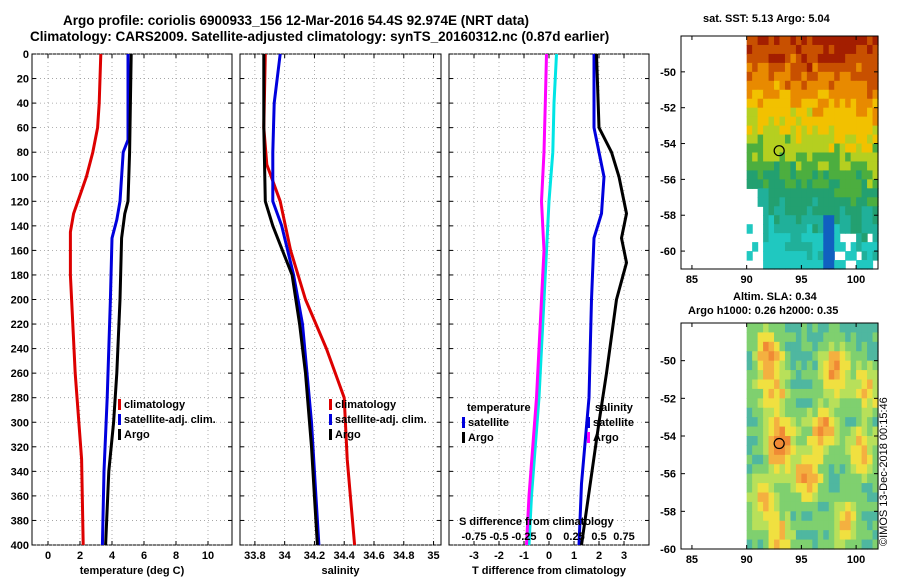  Describe the element at coordinates (606, 438) in the screenshot. I see `legend-label: Argo` at that location.